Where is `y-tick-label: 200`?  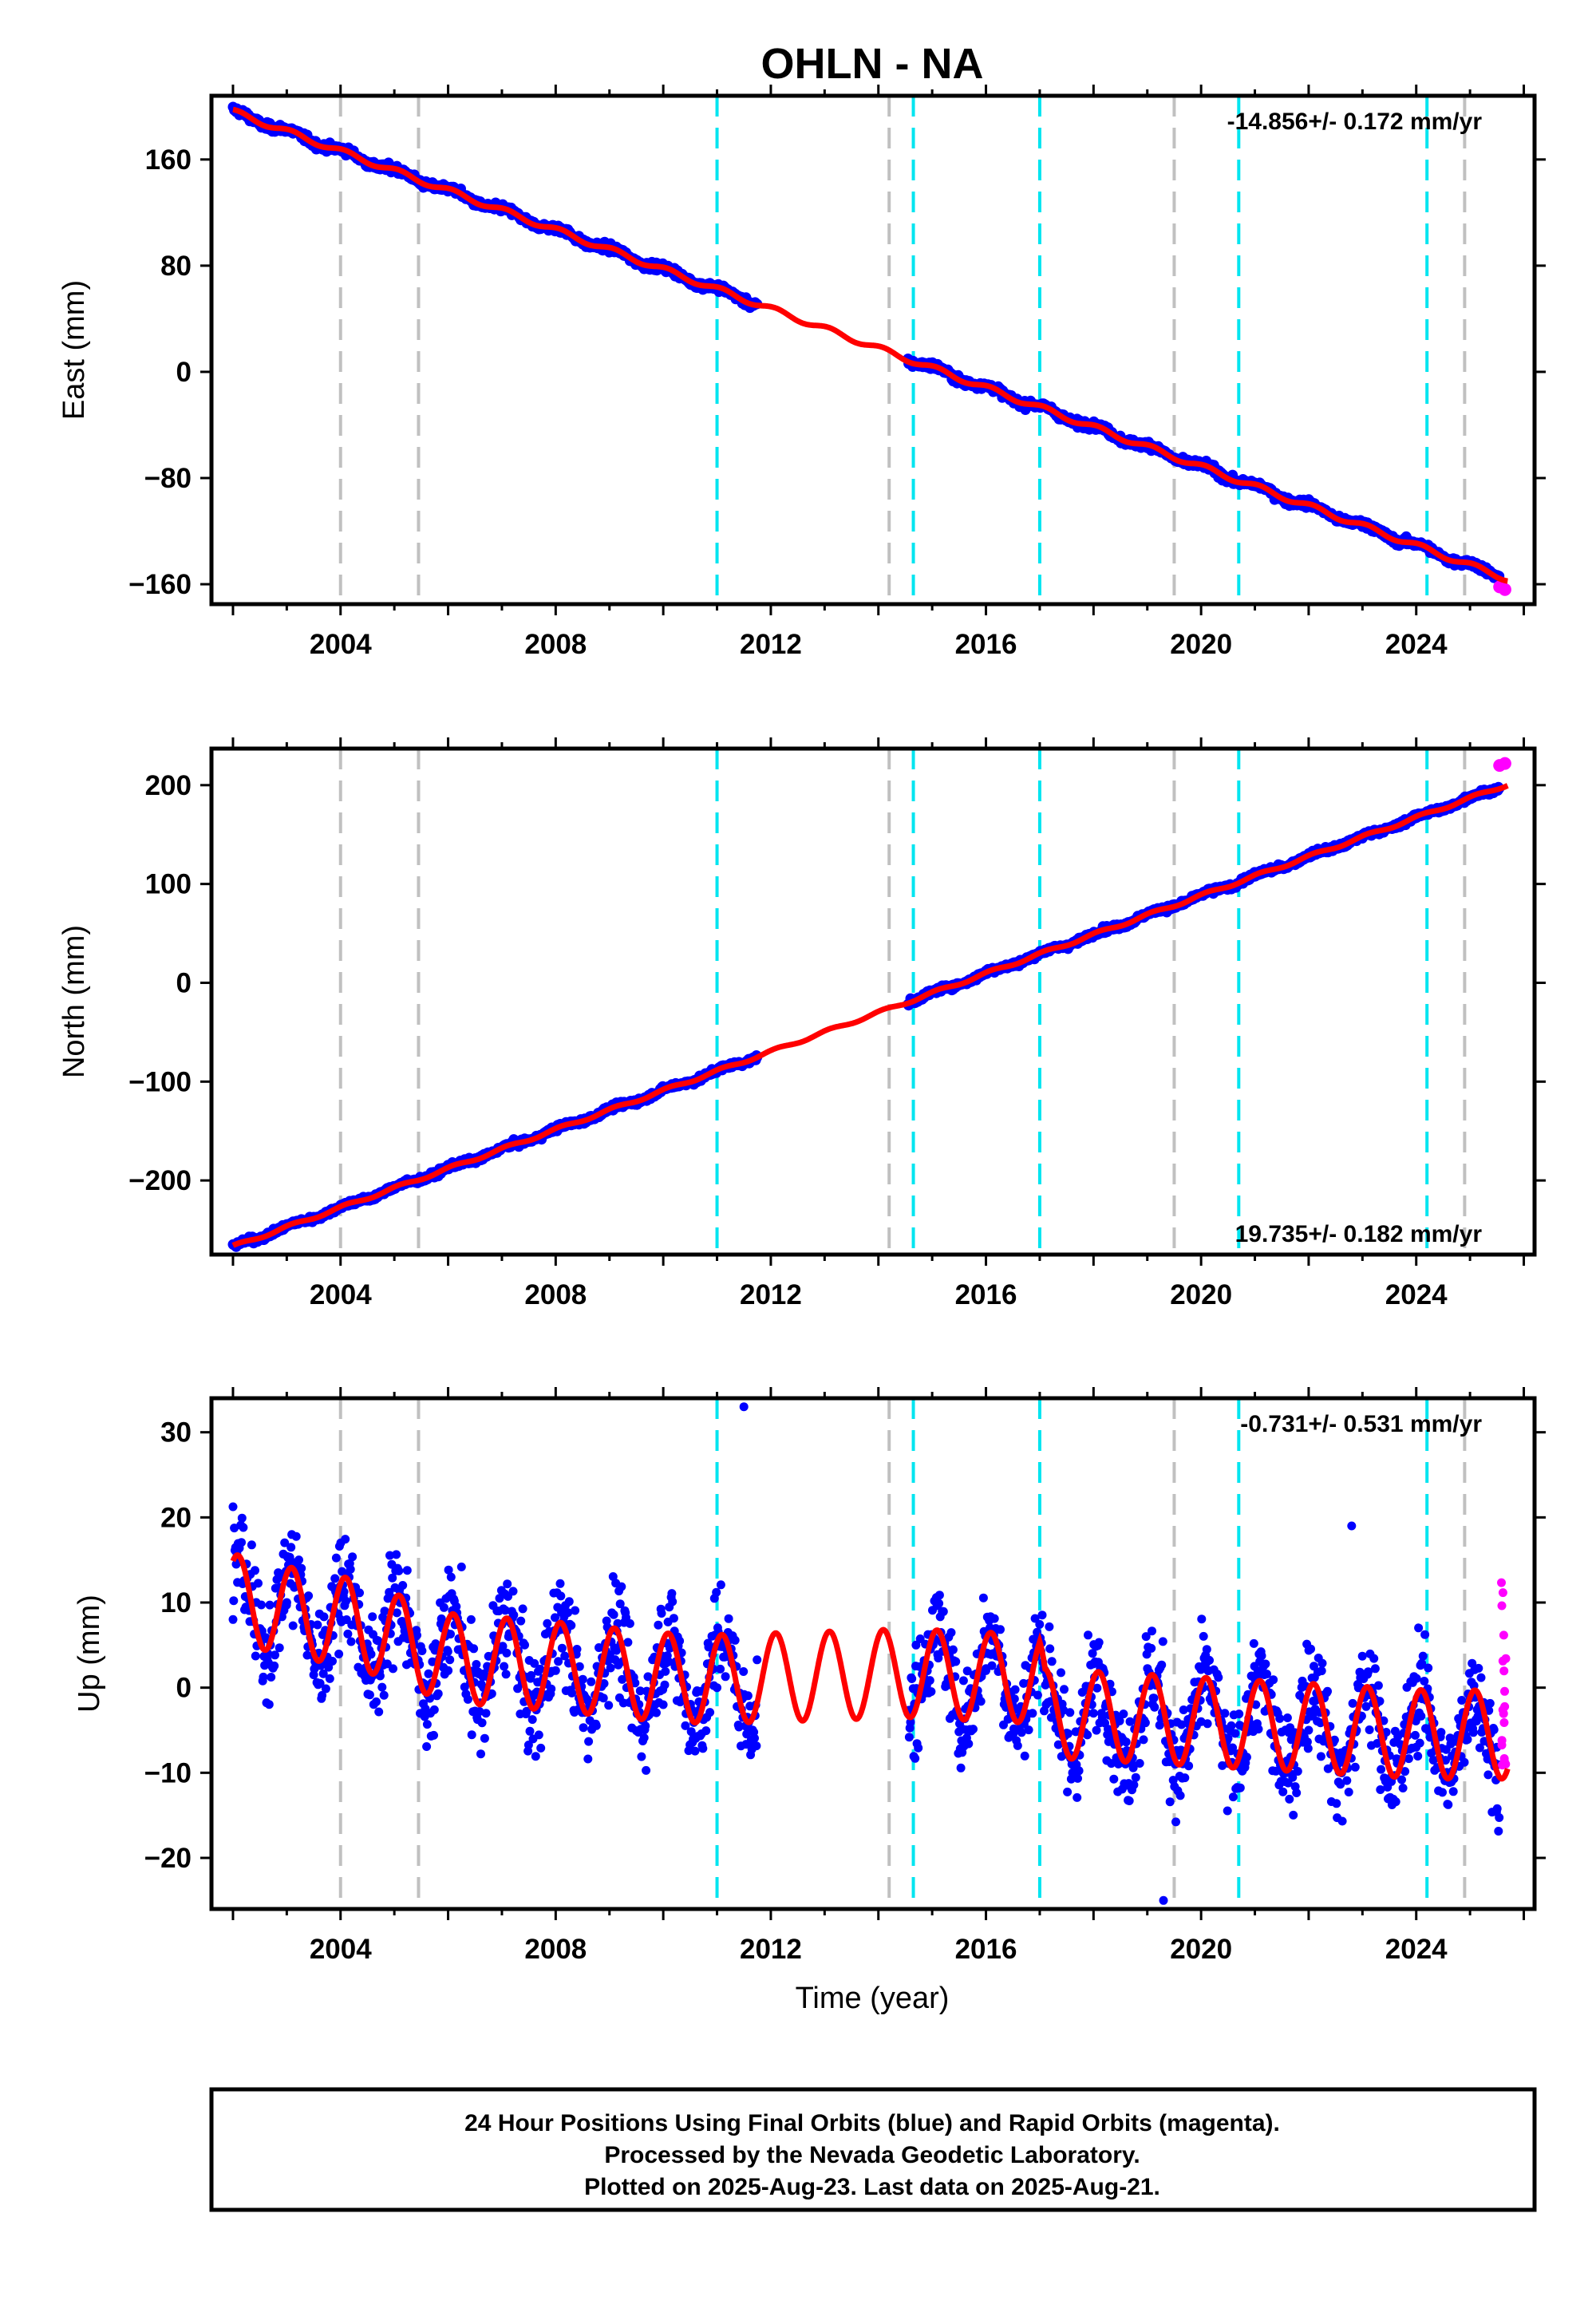
y-tick-label: 200 is located at coordinates (168, 785).